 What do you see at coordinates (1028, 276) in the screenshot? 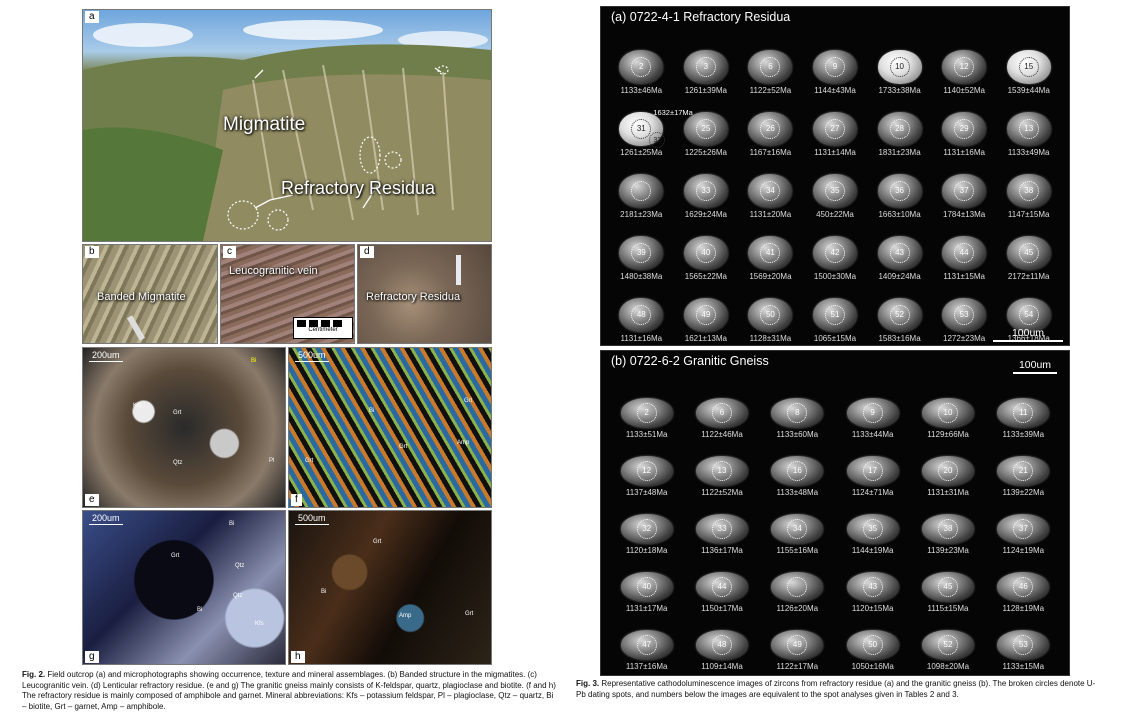
I see `zircon-age-label: 2172±11Ma` at bounding box center [1028, 276].